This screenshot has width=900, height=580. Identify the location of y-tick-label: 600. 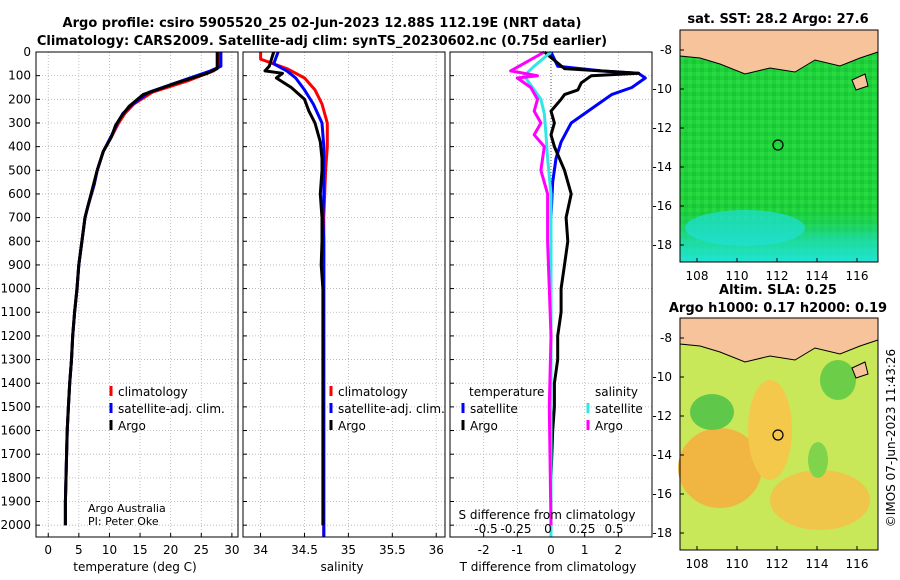
(19, 194).